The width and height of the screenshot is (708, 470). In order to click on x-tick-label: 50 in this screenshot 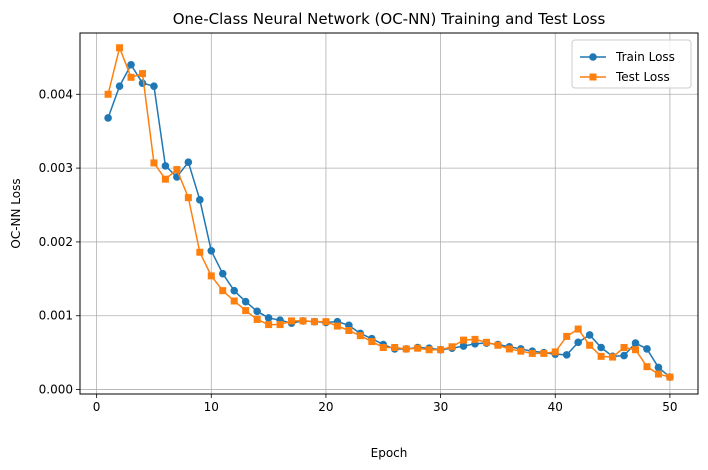, I will do `click(669, 407)`.